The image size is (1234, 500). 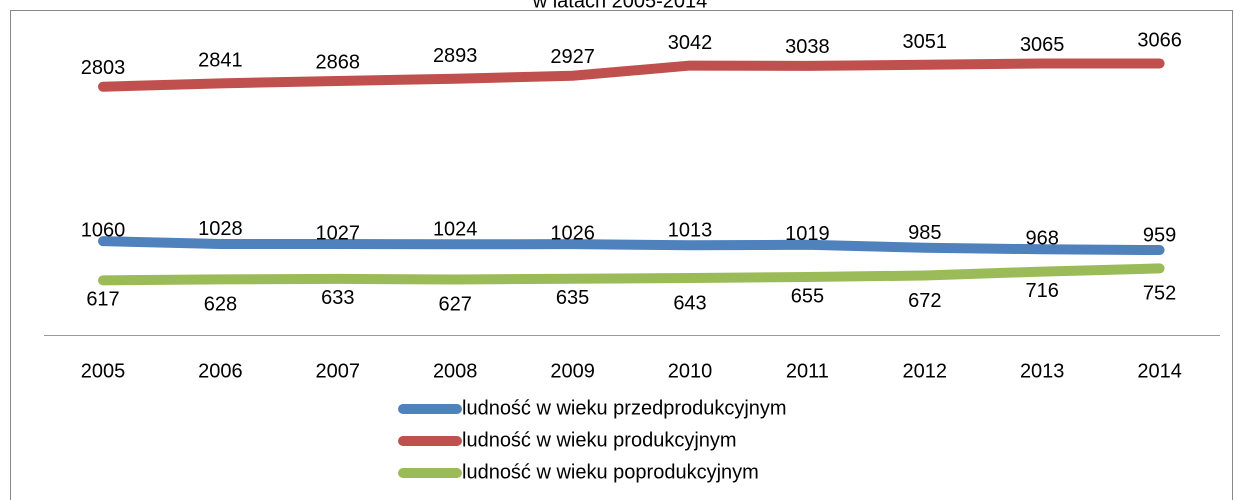 I want to click on data-label: 3051, so click(x=925, y=42).